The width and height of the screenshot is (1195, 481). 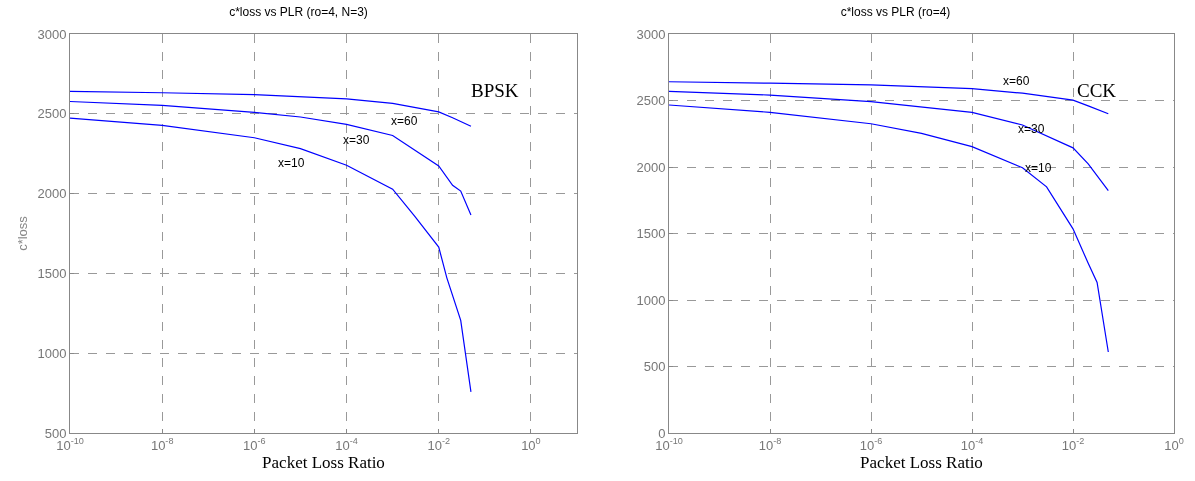 I want to click on annotation: CCK, so click(x=1097, y=90).